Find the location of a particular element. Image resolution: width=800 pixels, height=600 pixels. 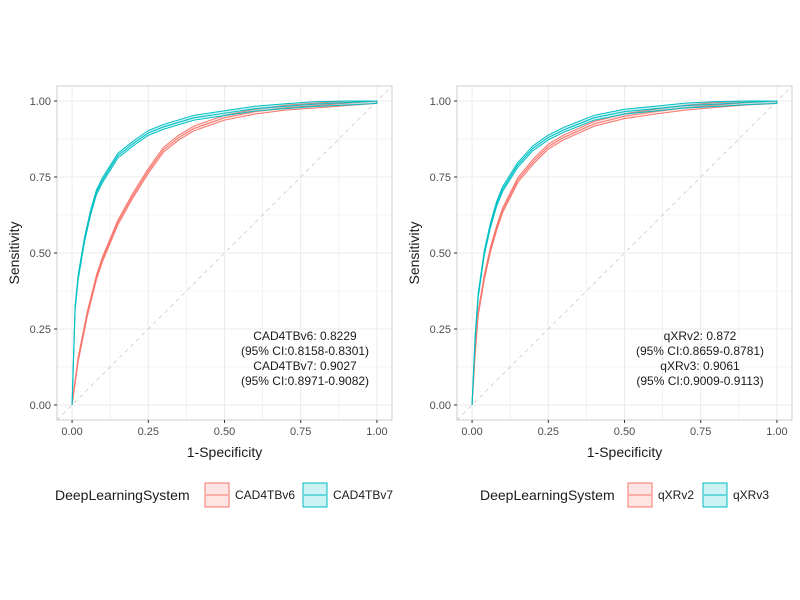

auc-annotation: (95% CI:0.8158-0.8301) is located at coordinates (305, 351).